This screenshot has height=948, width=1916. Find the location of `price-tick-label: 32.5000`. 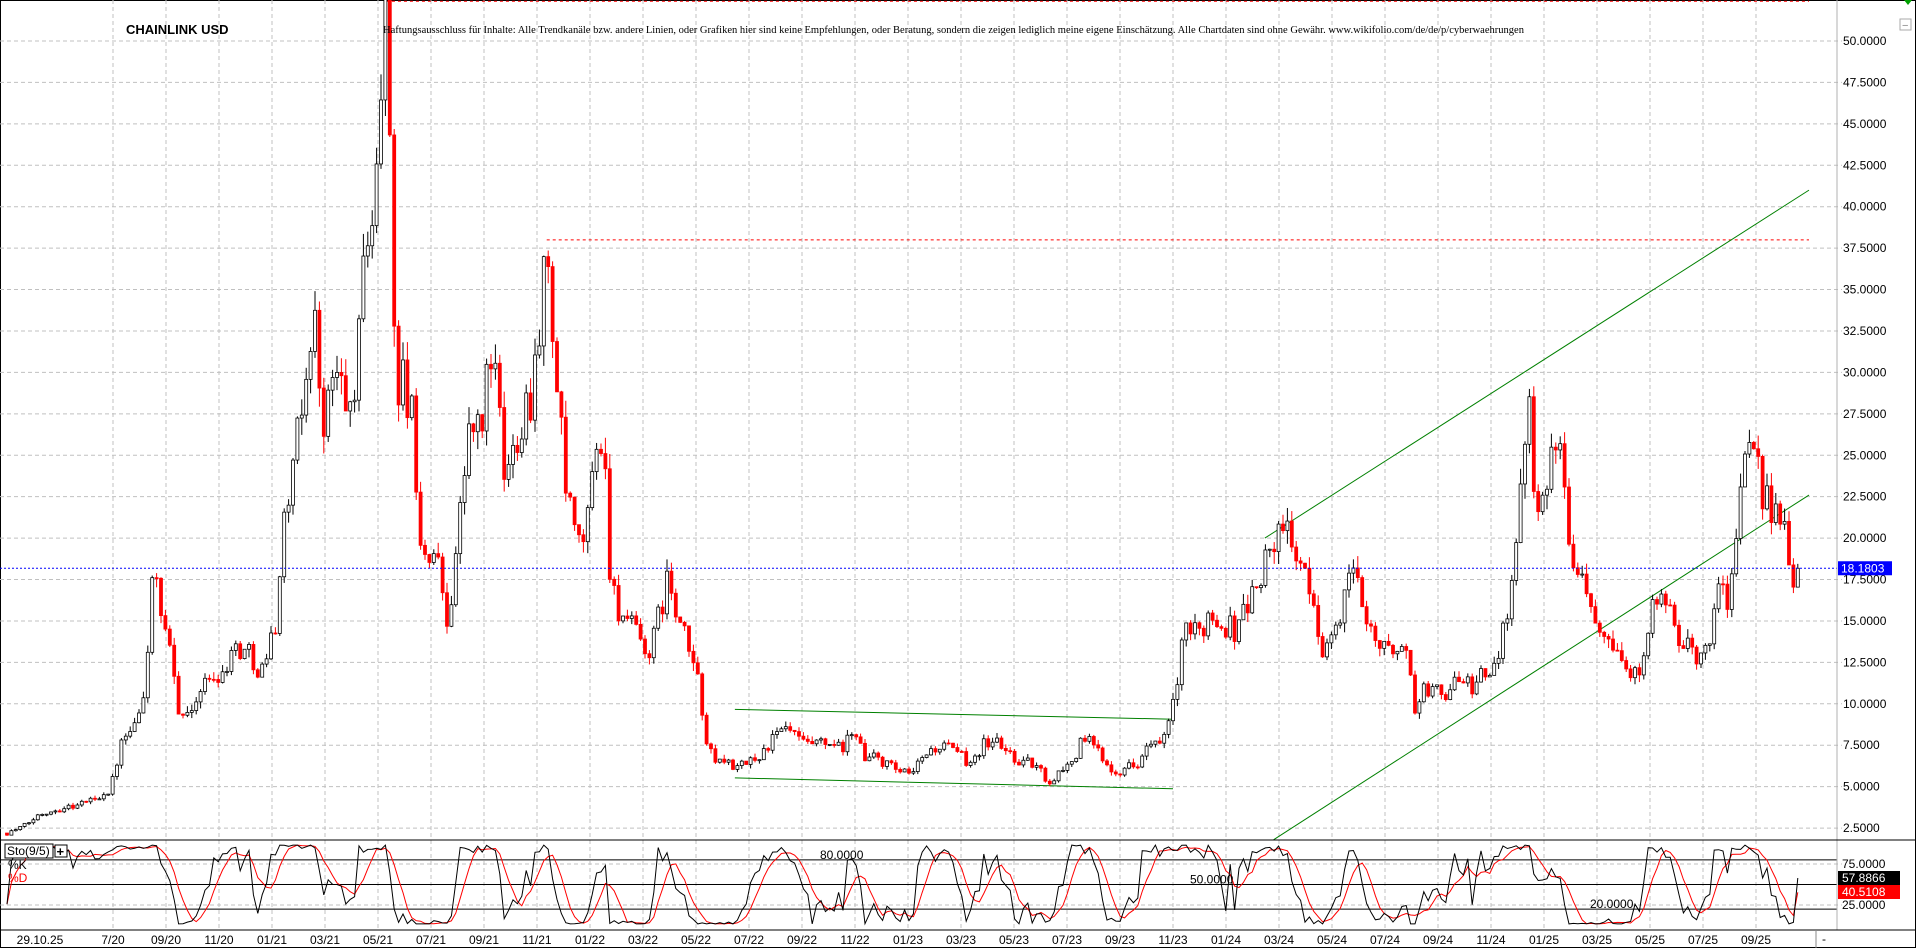

price-tick-label: 32.5000 is located at coordinates (1865, 331).